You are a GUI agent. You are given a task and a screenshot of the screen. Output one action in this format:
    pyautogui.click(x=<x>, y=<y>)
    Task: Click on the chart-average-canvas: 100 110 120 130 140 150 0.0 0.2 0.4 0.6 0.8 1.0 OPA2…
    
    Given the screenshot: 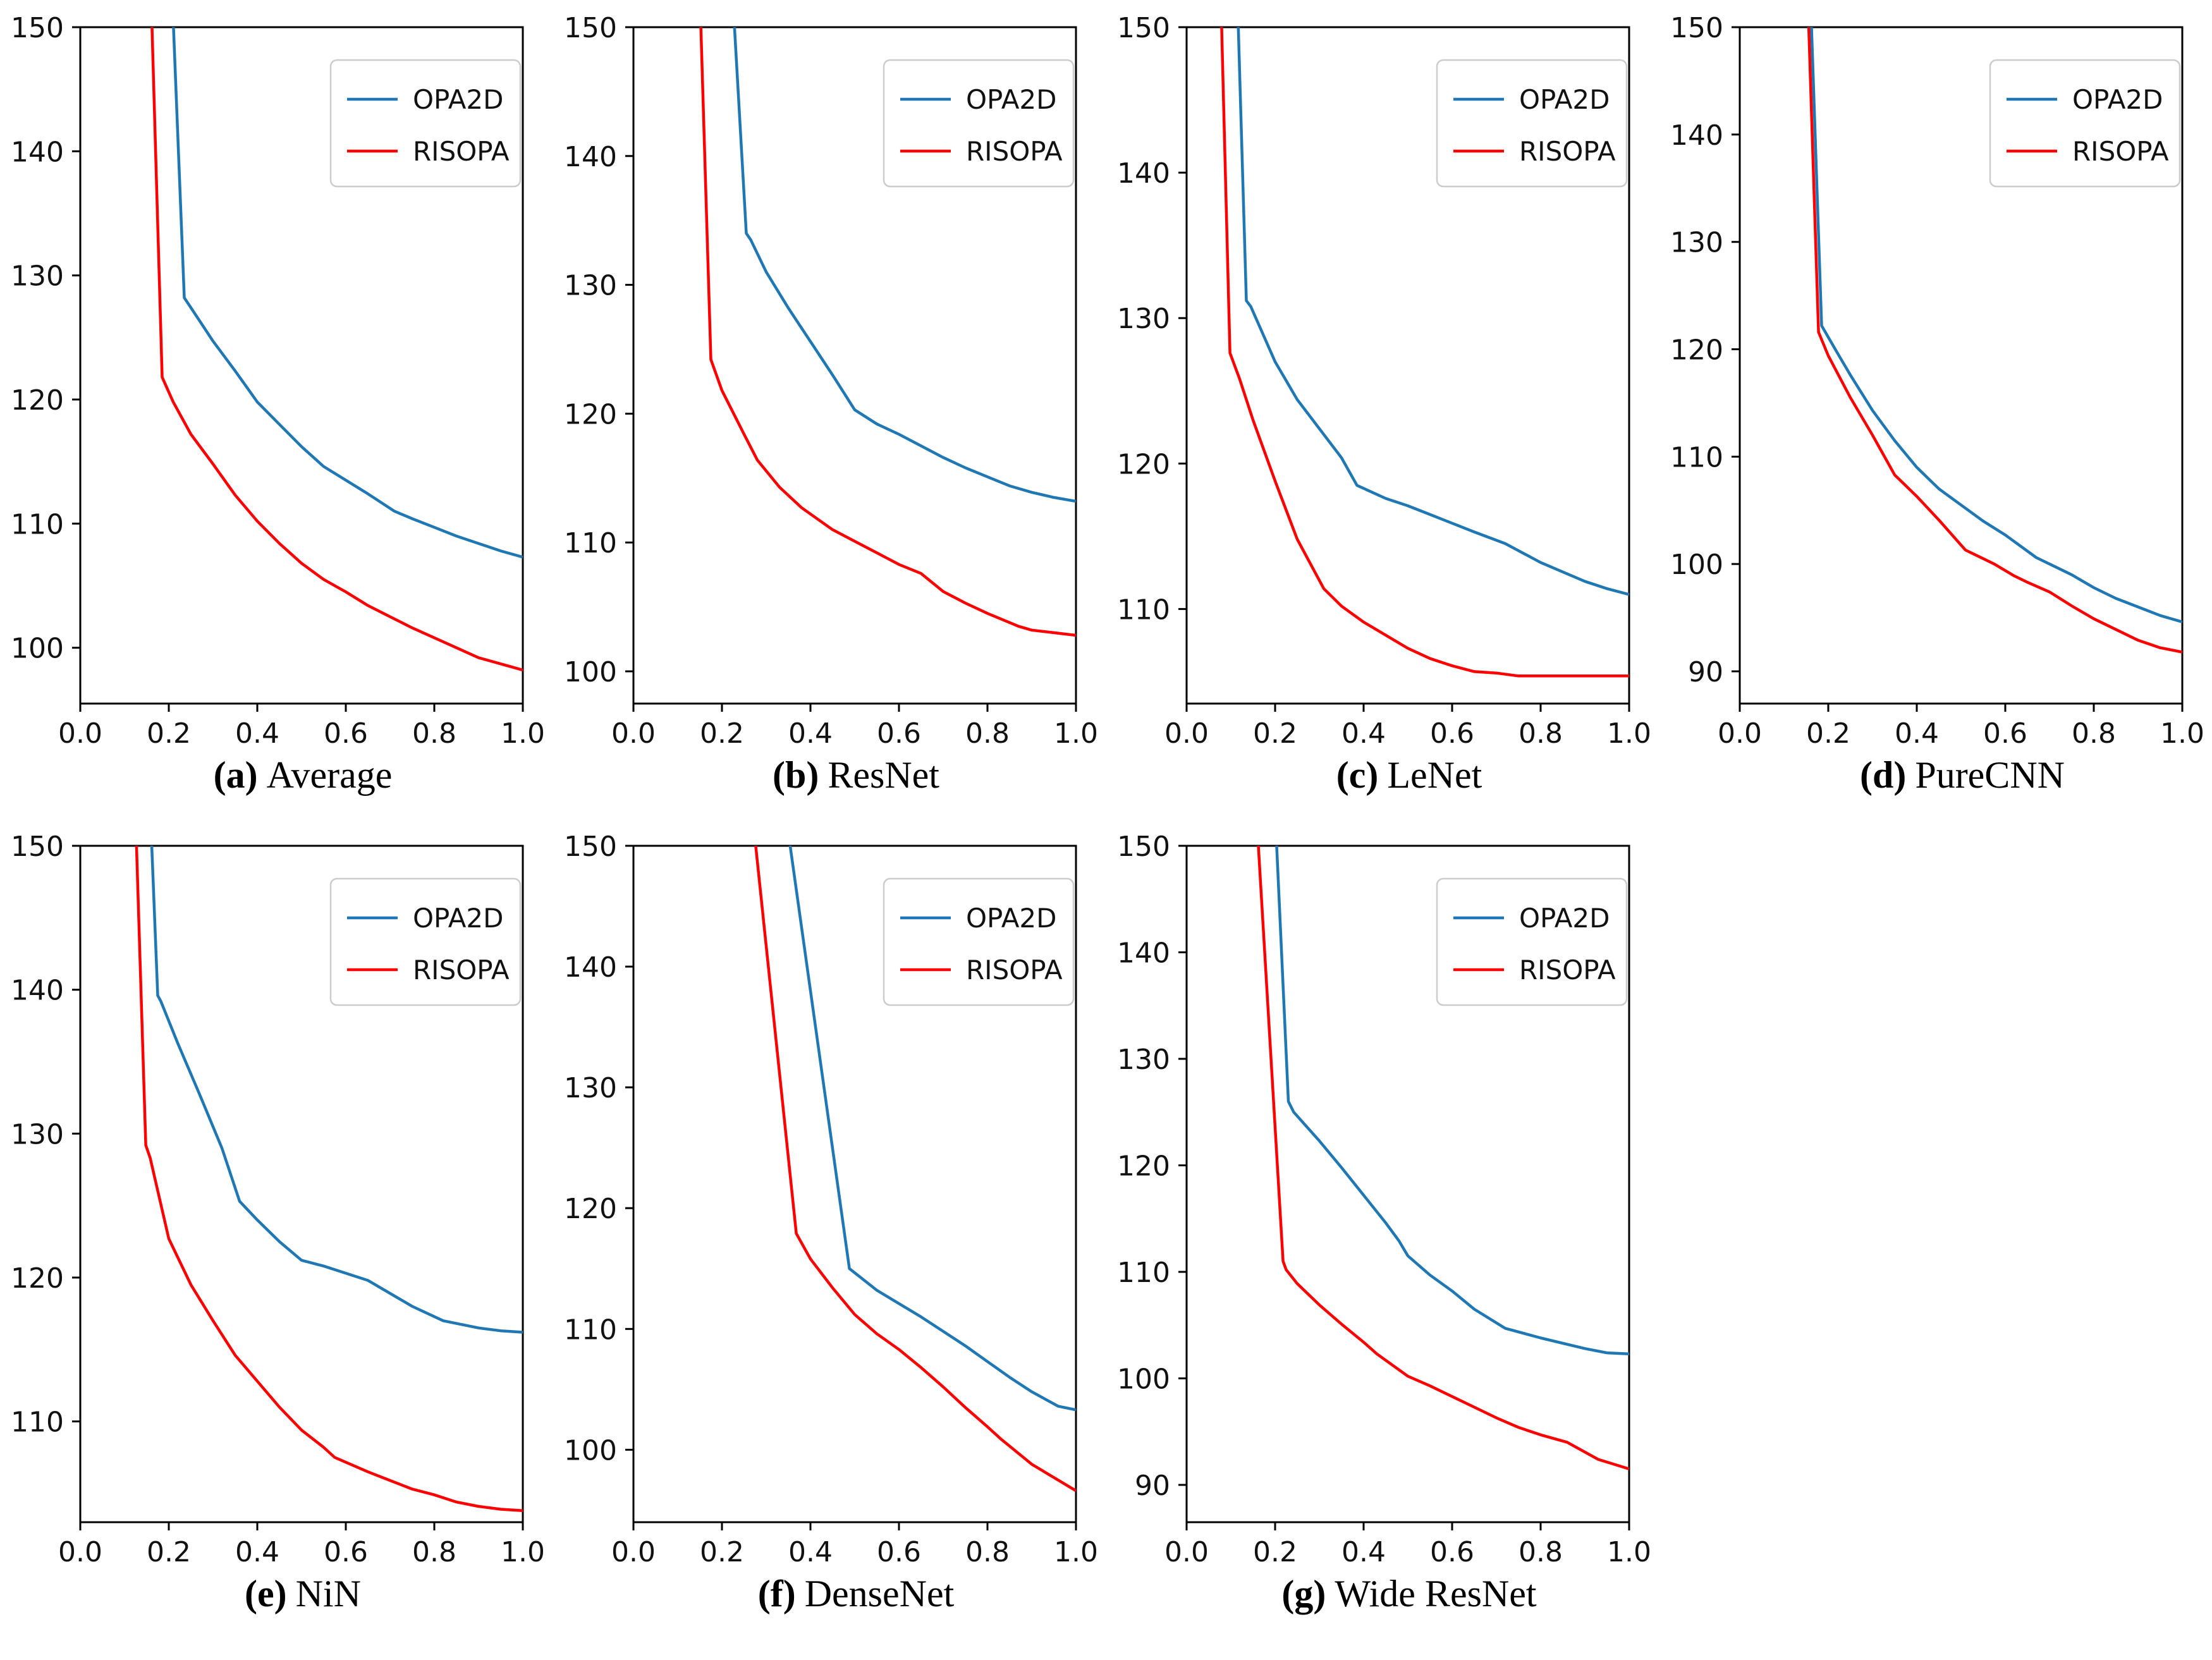 What is the action you would take?
    pyautogui.click(x=278, y=381)
    